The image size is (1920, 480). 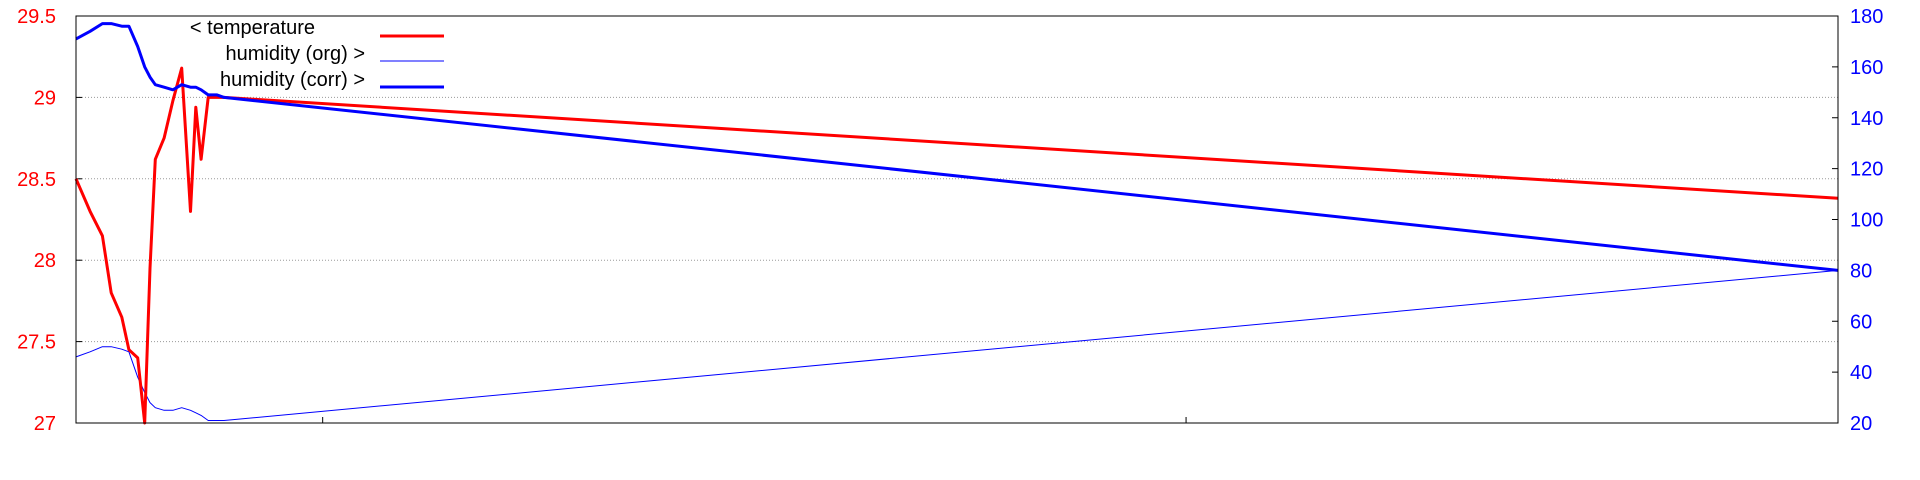 I want to click on right-tick-label: 120, so click(x=1866, y=170).